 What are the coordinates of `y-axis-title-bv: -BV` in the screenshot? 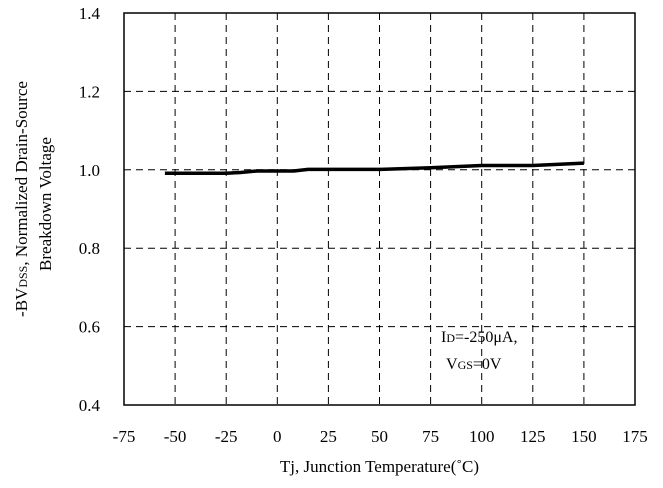 It's located at (21, 302).